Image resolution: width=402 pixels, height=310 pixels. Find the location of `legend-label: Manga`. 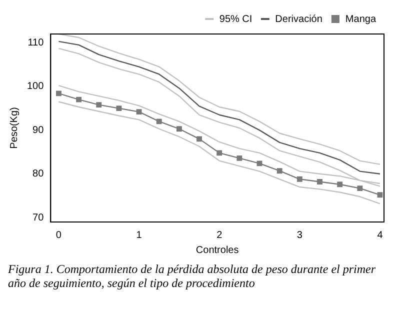

legend-label: Manga is located at coordinates (360, 19).